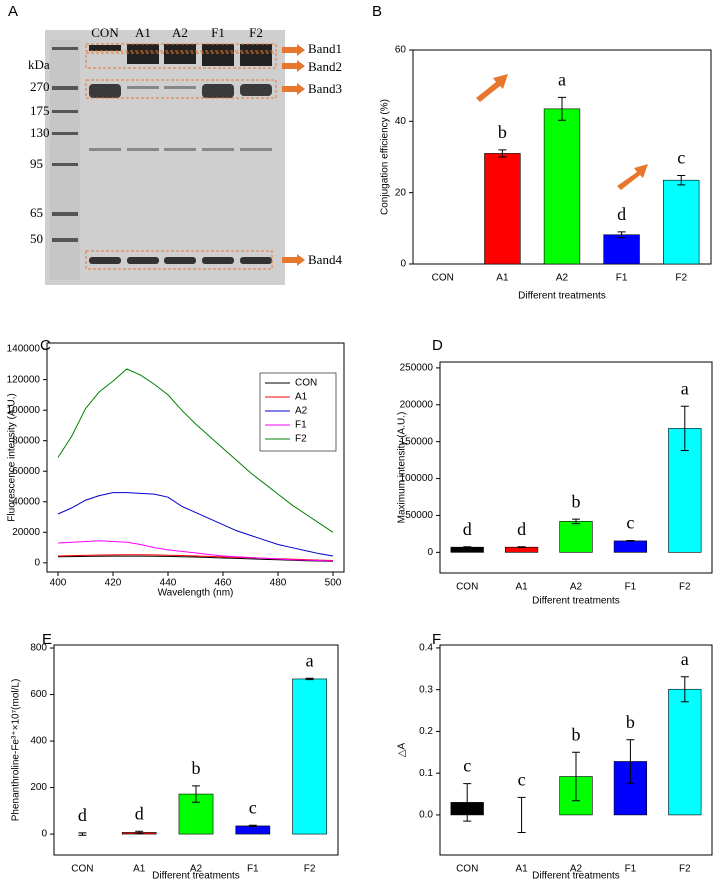 This screenshot has height=883, width=728. What do you see at coordinates (168, 583) in the screenshot?
I see `x-tick-label: 440` at bounding box center [168, 583].